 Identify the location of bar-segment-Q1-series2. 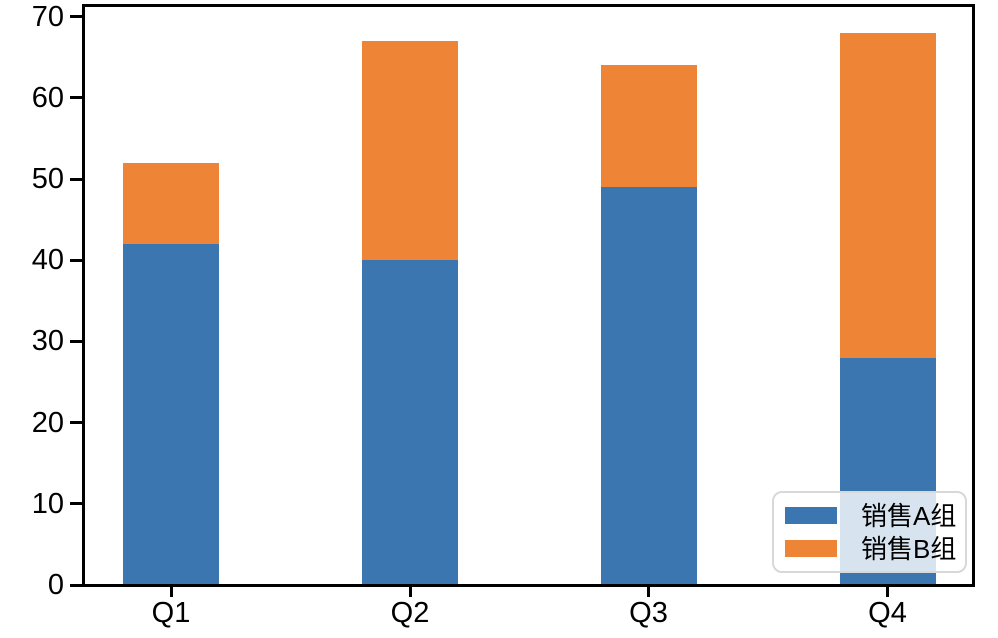
(171, 203).